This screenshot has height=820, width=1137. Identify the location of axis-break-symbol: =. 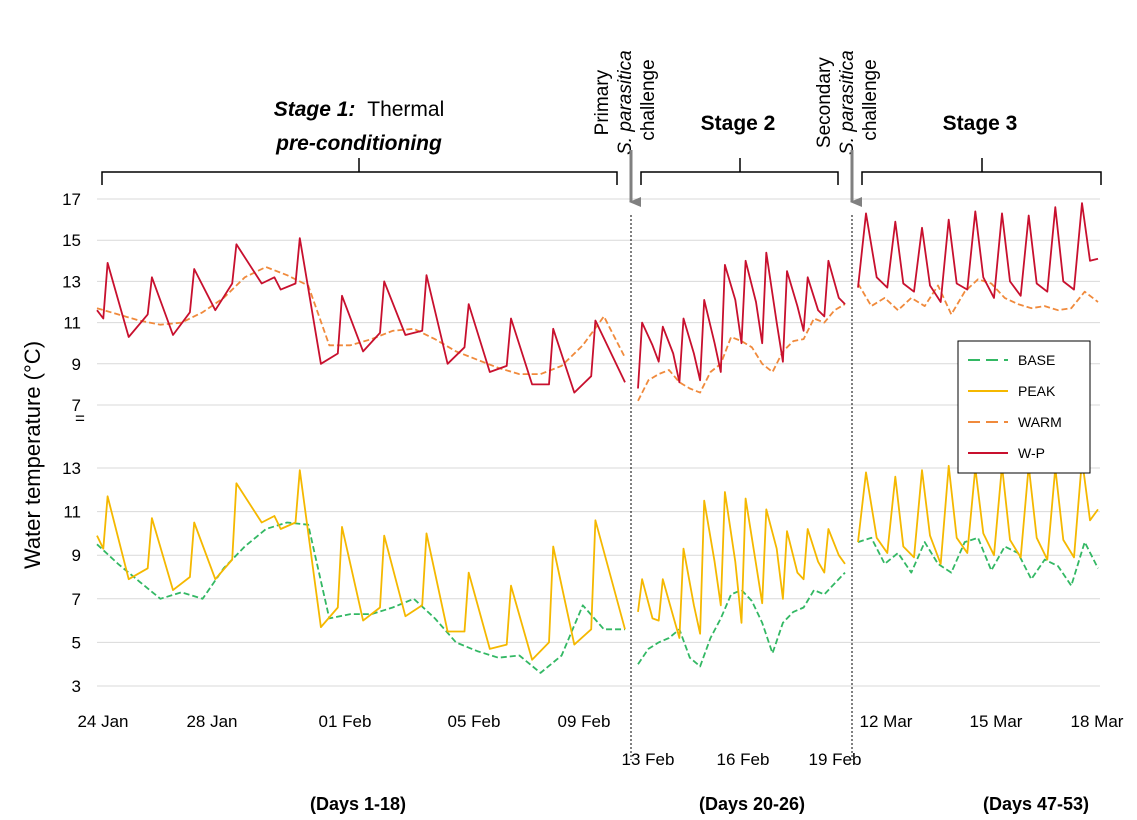
(80, 418).